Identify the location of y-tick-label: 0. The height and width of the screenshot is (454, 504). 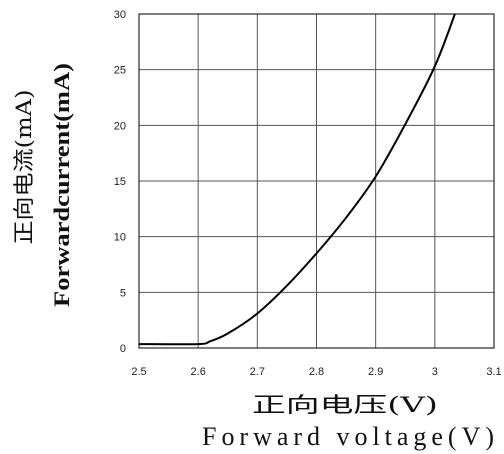
(123, 349).